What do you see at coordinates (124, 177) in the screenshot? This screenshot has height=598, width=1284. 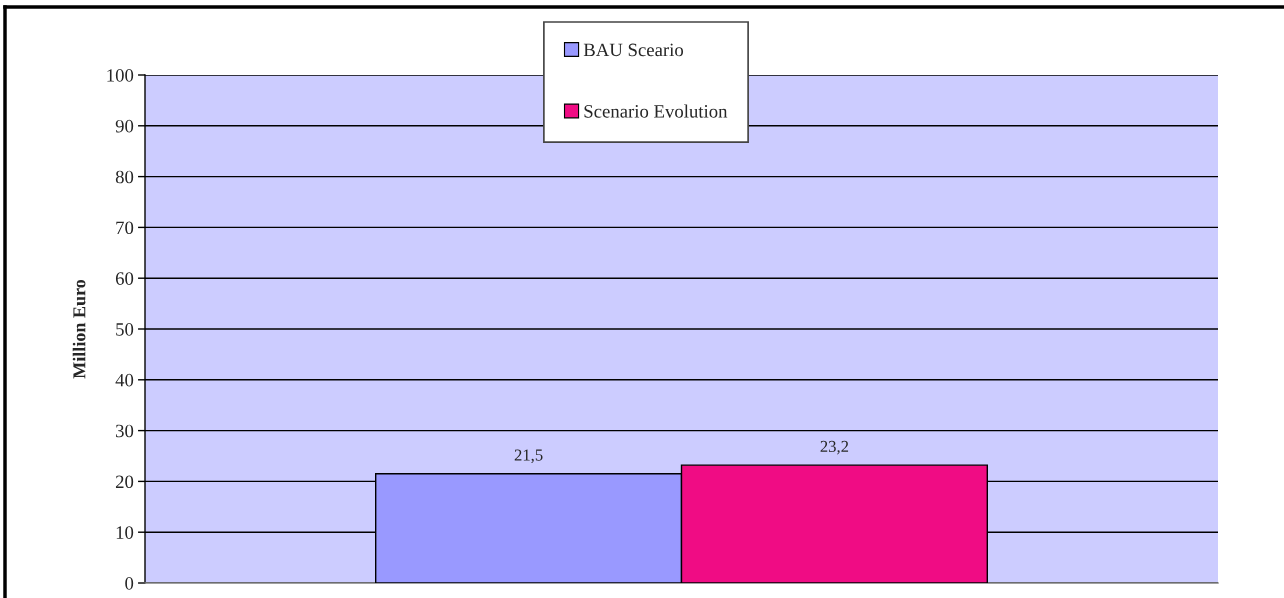 I see `y-tick-label: 80` at bounding box center [124, 177].